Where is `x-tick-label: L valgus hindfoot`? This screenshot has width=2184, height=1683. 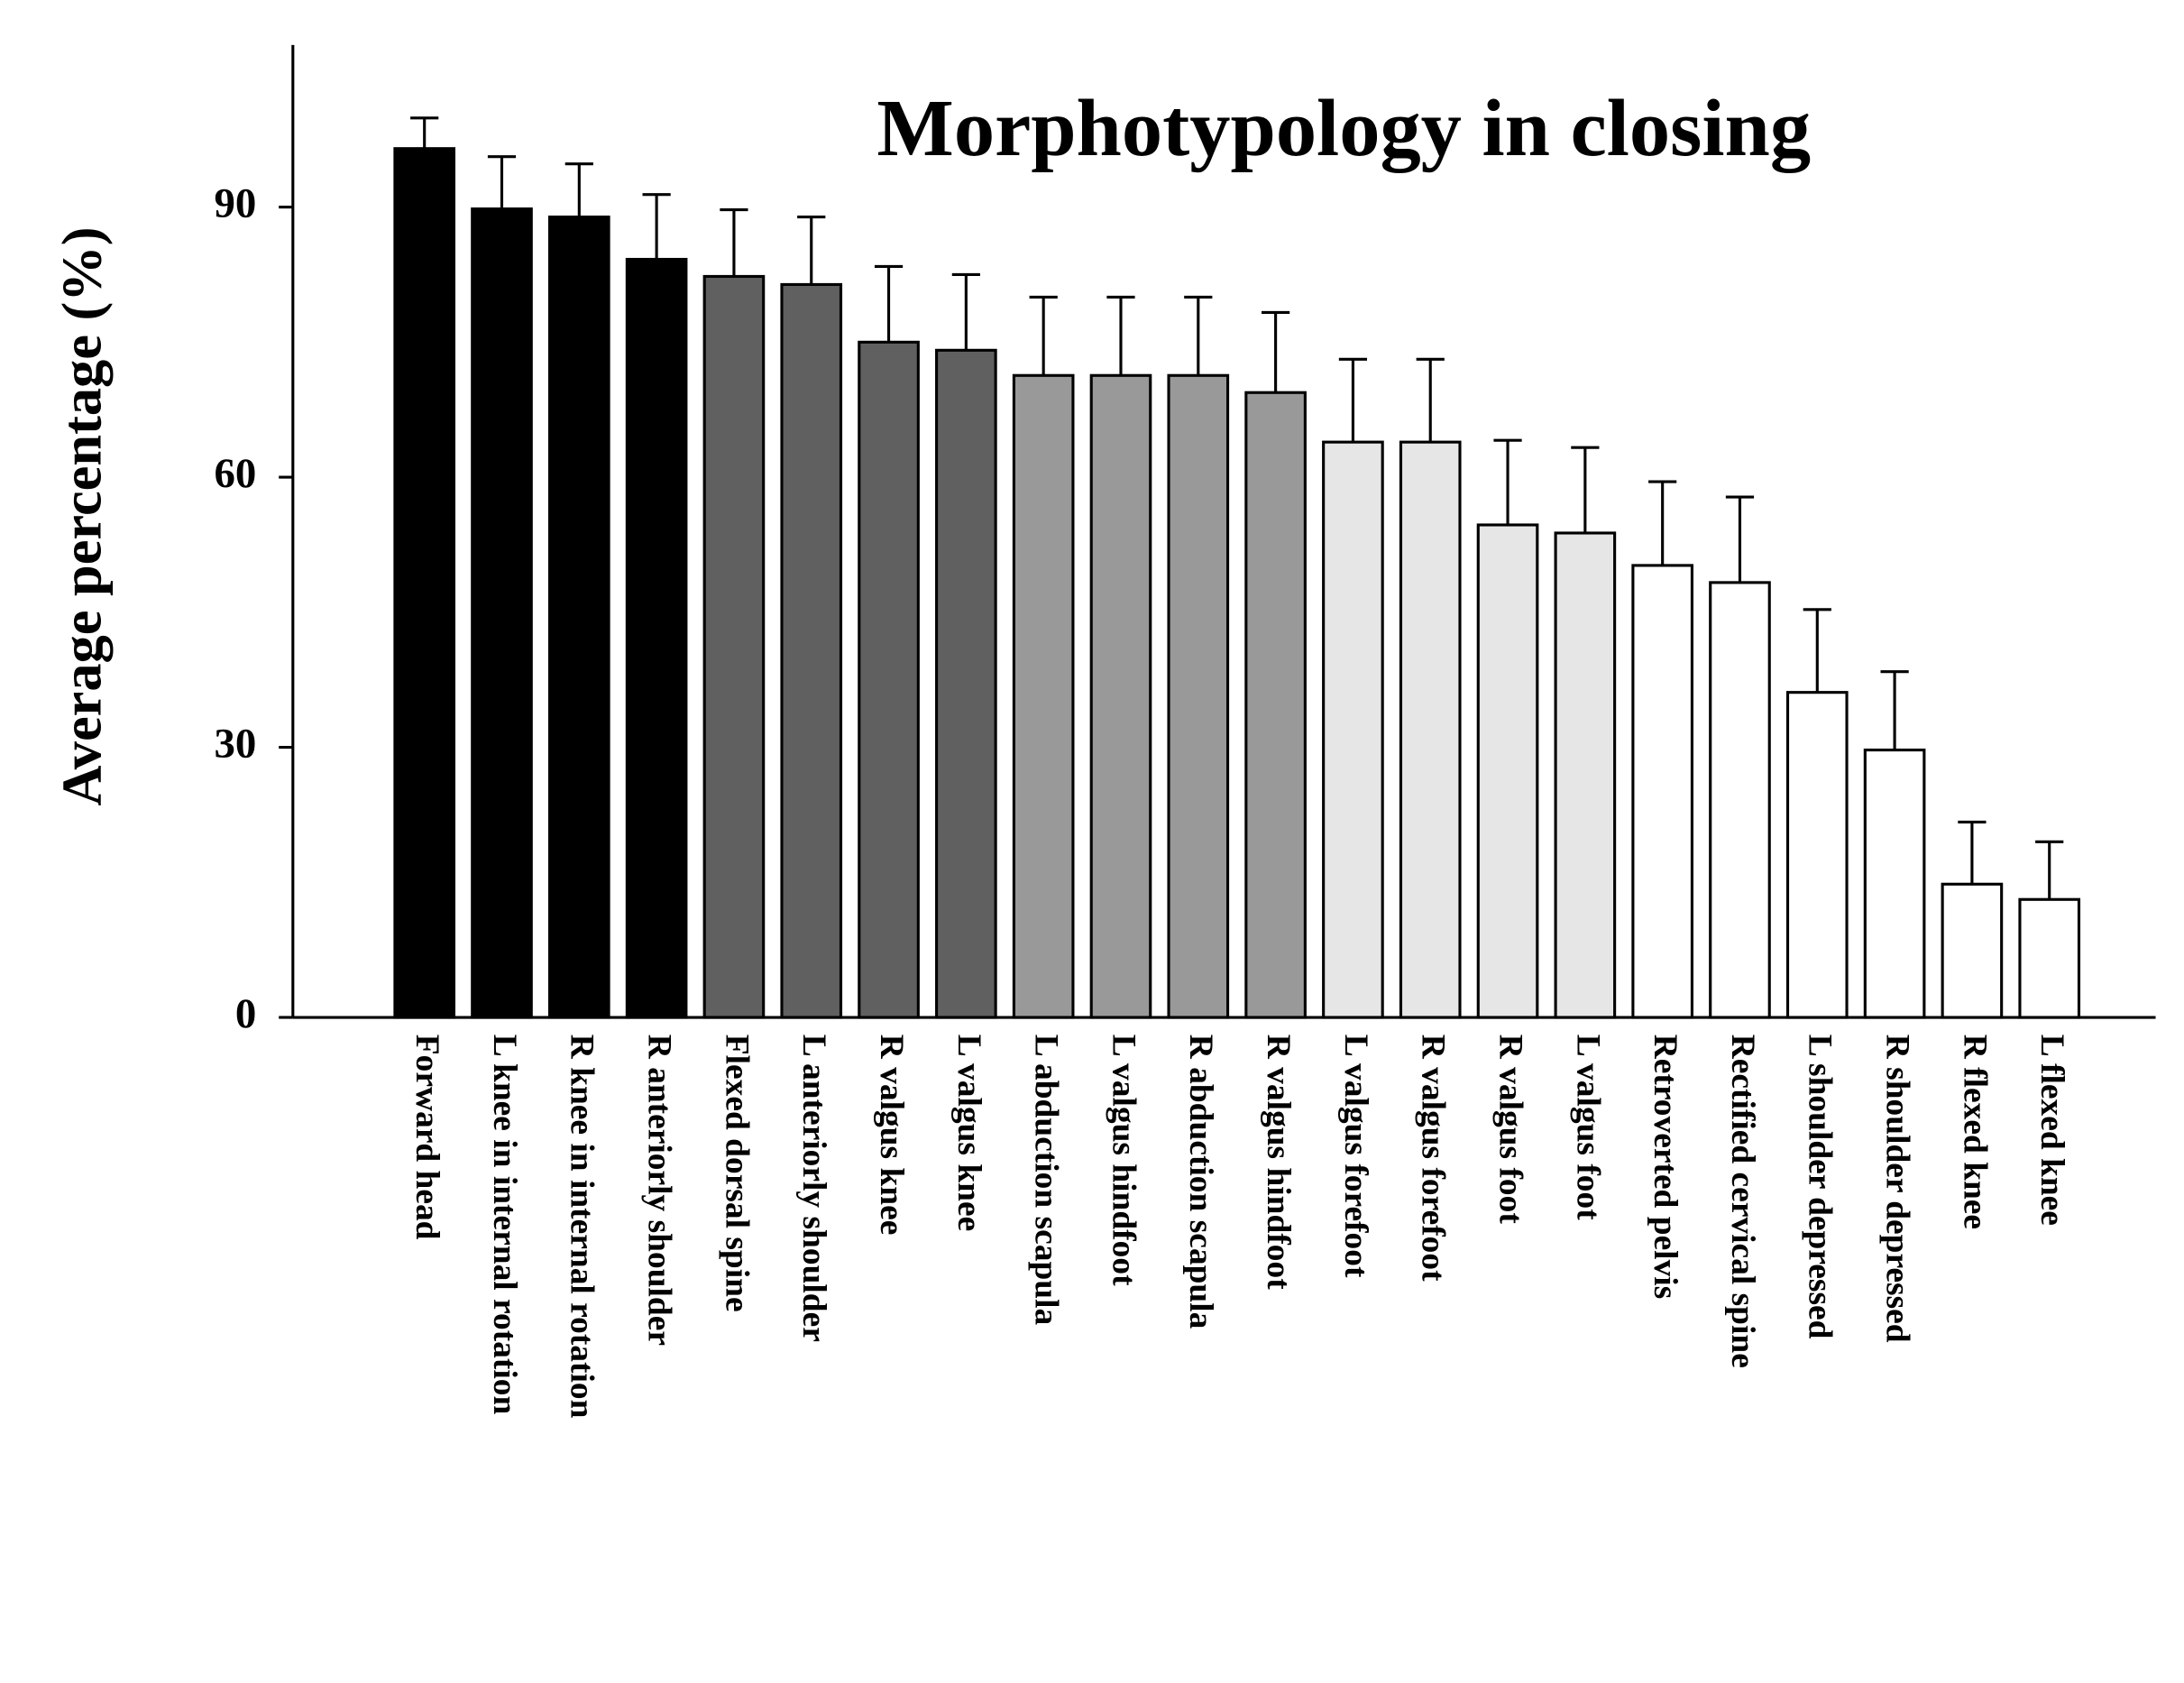 x-tick-label: L valgus hindfoot is located at coordinates (1123, 1160).